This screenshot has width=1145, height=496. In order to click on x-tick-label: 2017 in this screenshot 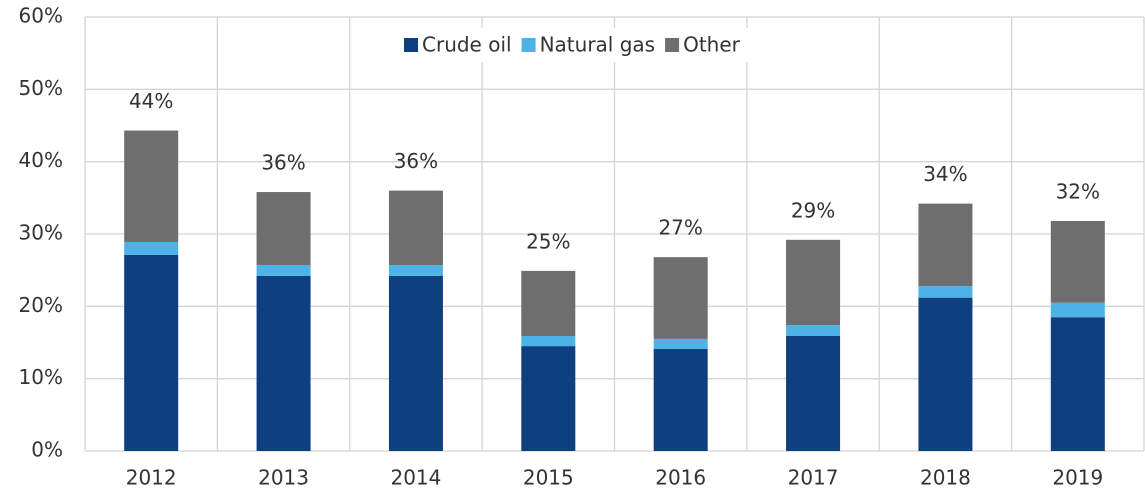, I will do `click(813, 478)`.